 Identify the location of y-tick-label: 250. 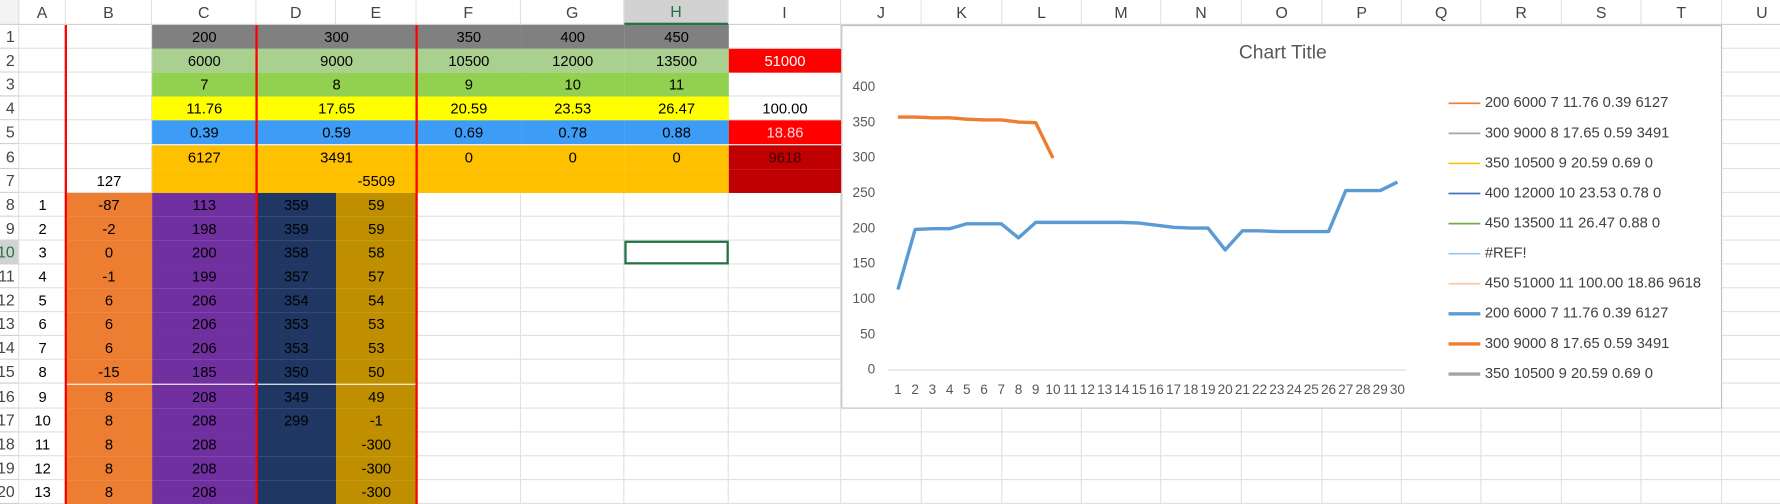
(864, 192).